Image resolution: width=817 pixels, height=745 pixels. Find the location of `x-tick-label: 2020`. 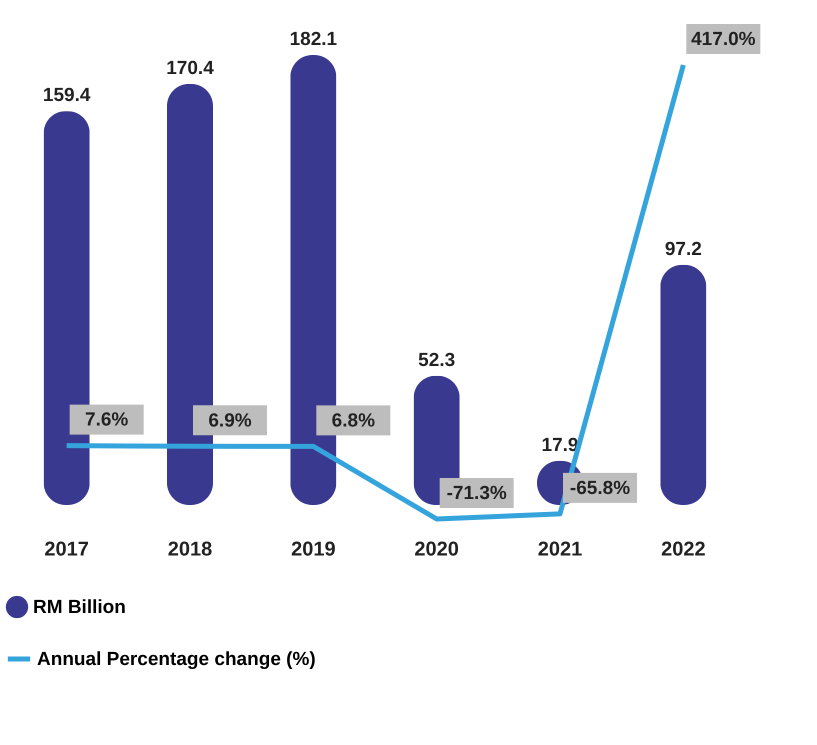

x-tick-label: 2020 is located at coordinates (436, 549).